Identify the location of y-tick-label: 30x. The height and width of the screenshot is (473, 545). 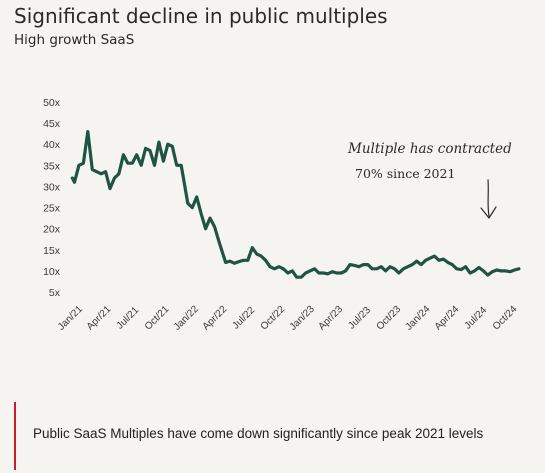
(52, 187).